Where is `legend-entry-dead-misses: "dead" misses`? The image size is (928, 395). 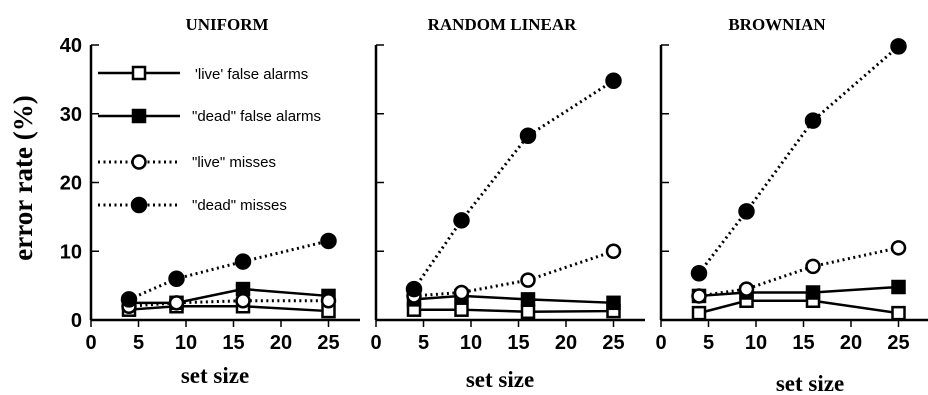
legend-entry-dead-misses: "dead" misses is located at coordinates (192, 205).